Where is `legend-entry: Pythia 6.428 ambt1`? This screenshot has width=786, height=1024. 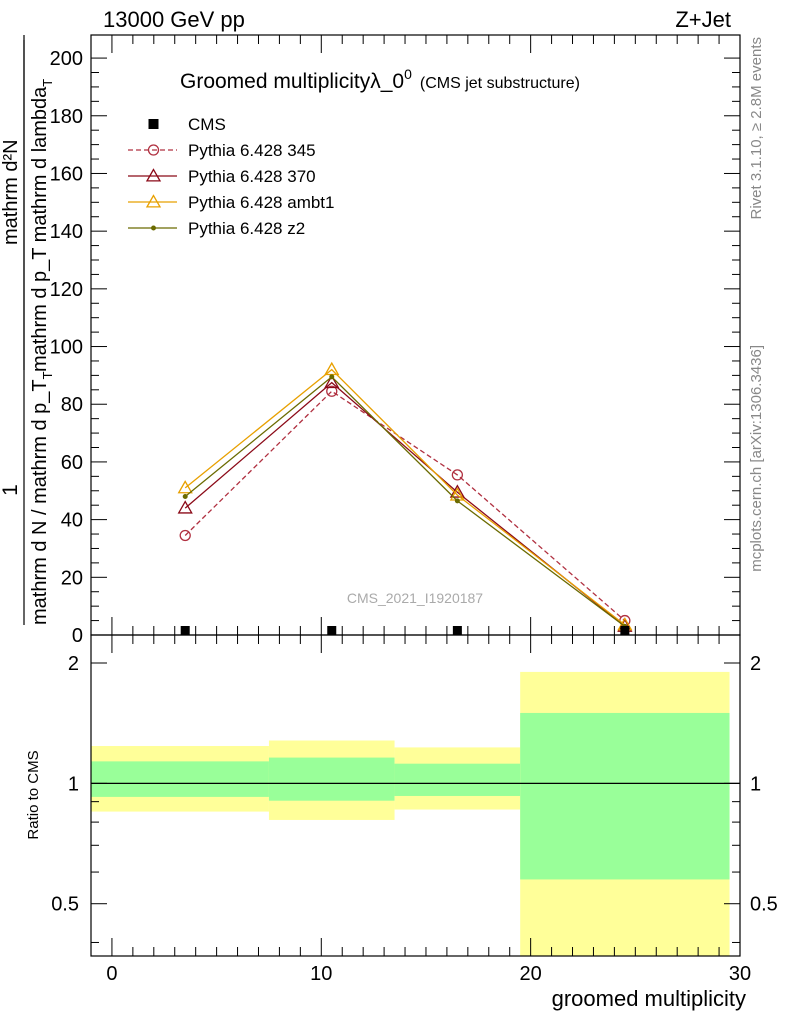
legend-entry: Pythia 6.428 ambt1 is located at coordinates (231, 202).